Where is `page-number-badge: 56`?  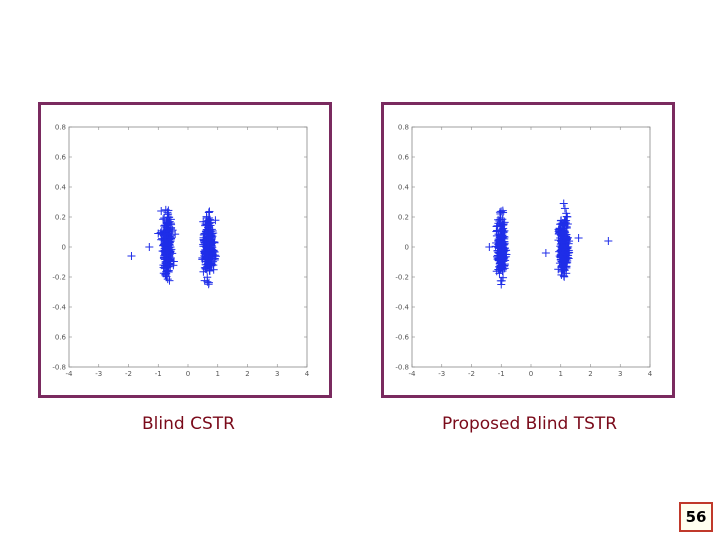
page-number-badge: 56 is located at coordinates (696, 517).